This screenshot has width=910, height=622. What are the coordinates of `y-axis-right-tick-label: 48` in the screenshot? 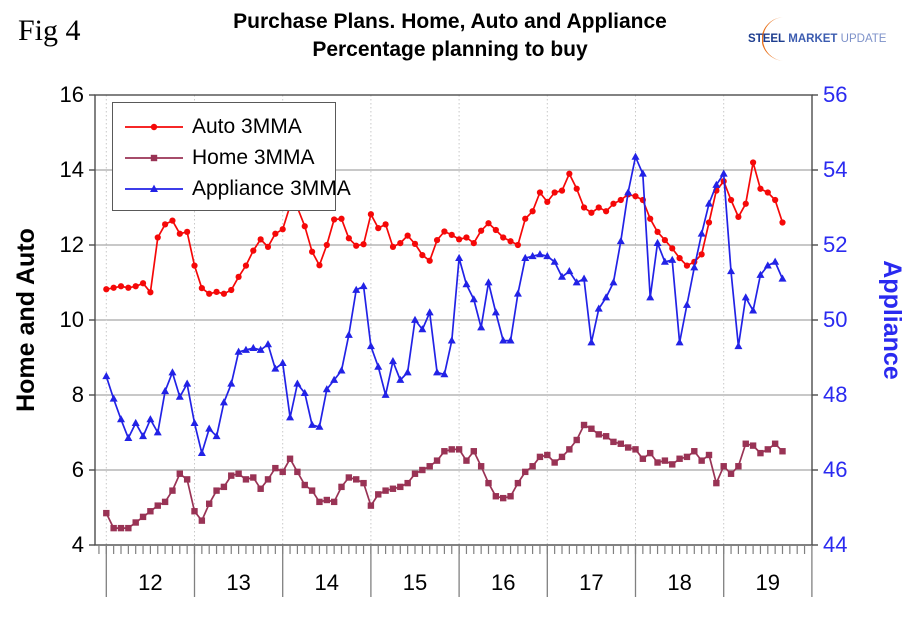 It's located at (835, 394).